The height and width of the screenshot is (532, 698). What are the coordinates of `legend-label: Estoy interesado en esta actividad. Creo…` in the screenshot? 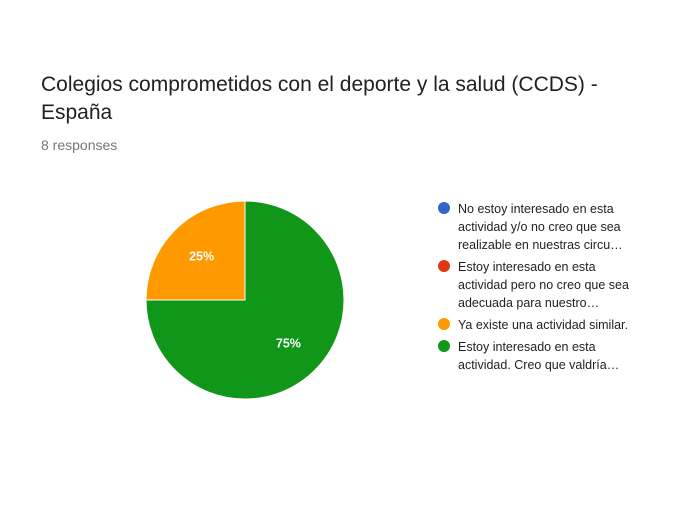 It's located at (539, 356).